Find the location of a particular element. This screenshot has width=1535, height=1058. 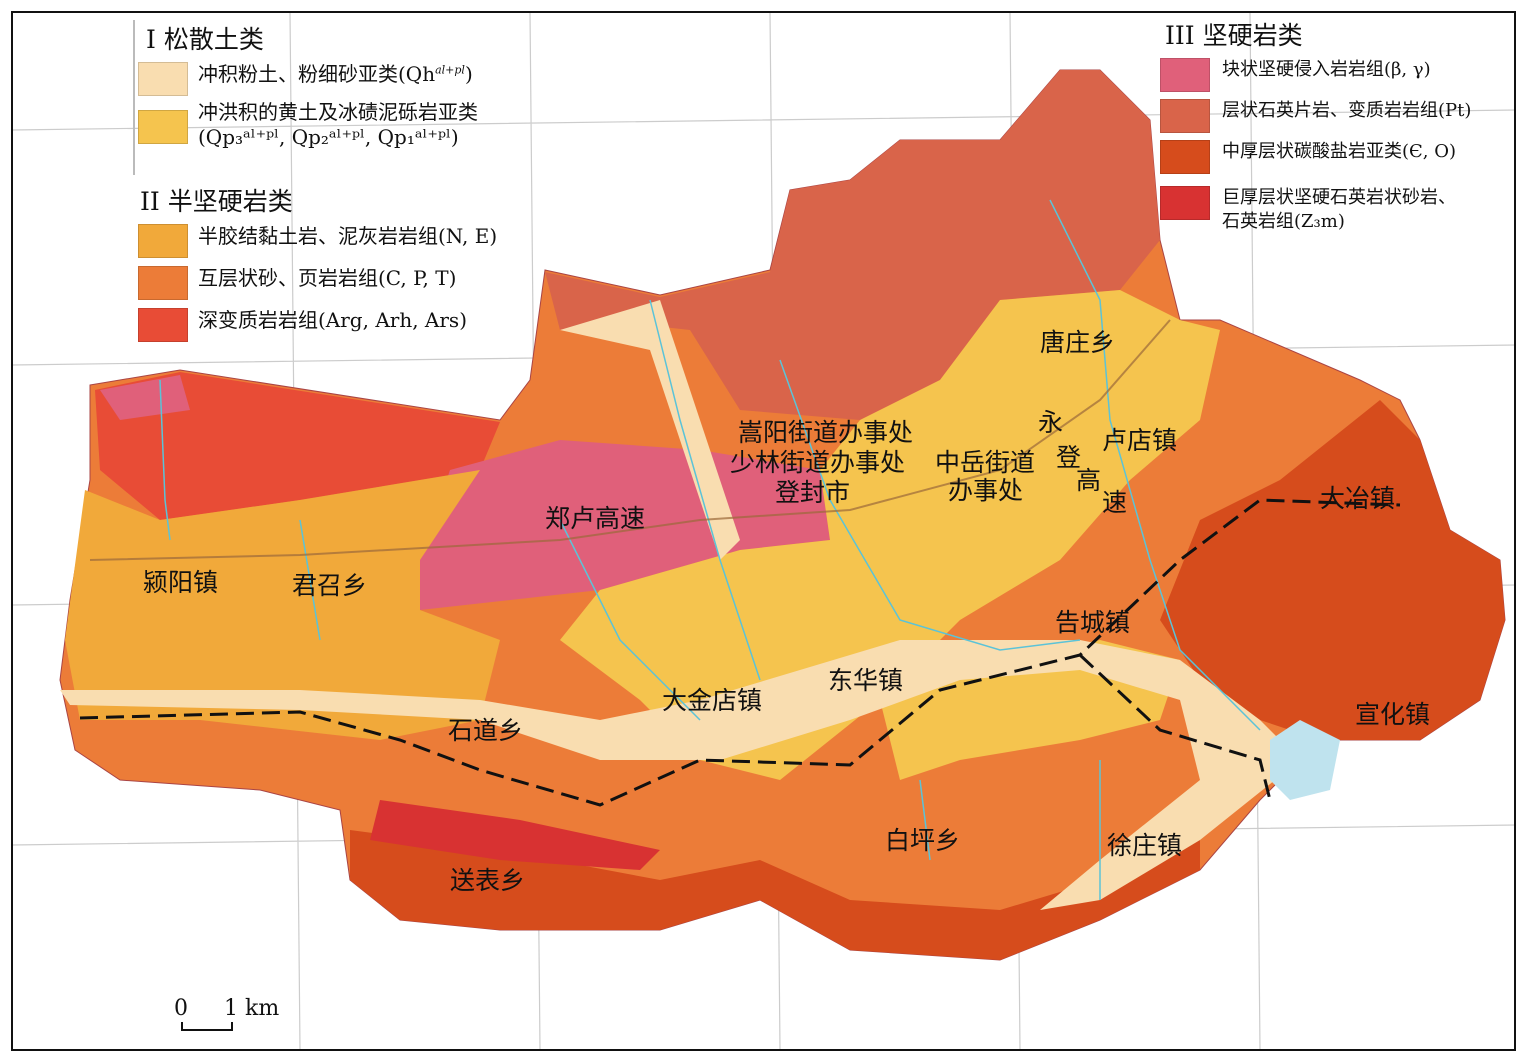

region-alluvium-north is located at coordinates (650, 430).